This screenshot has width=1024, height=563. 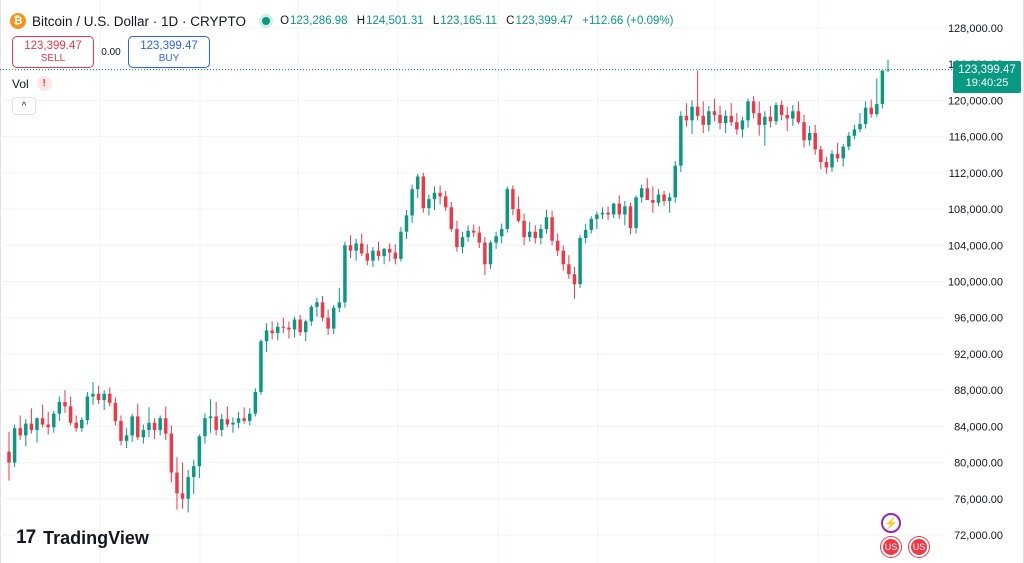 I want to click on collapse-indicators-button: ^, so click(x=24, y=106).